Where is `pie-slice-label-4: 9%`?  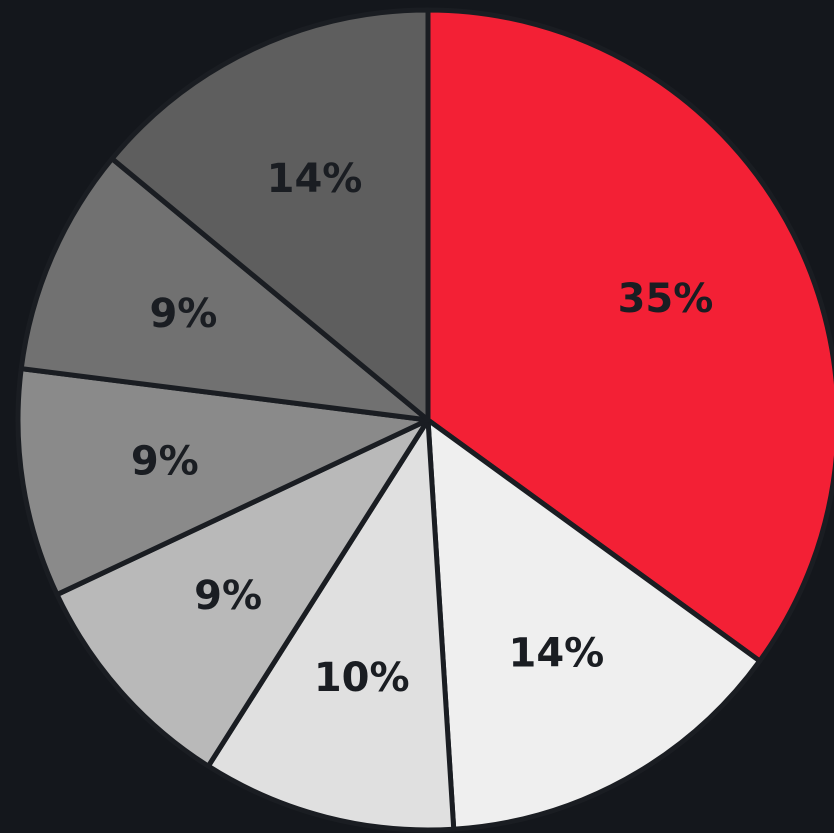
pie-slice-label-4: 9% is located at coordinates (228, 596).